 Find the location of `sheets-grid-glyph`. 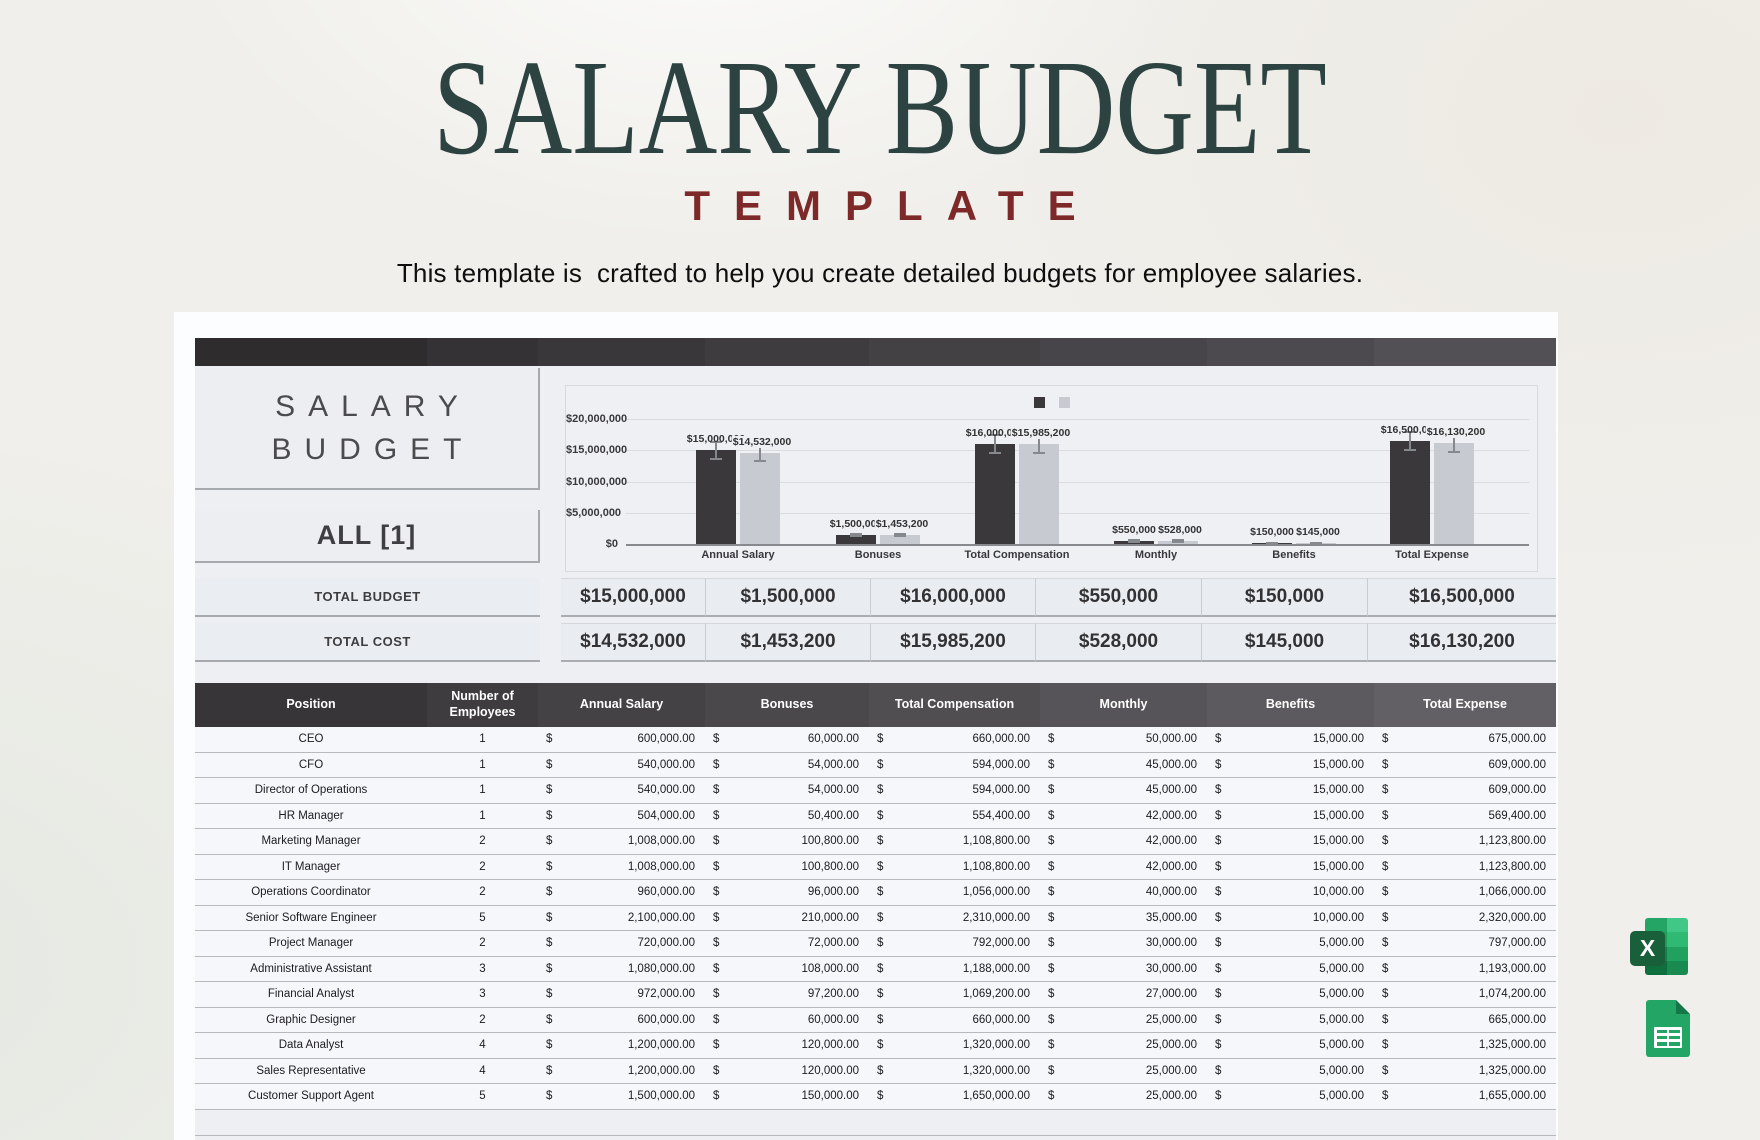

sheets-grid-glyph is located at coordinates (1668, 1037).